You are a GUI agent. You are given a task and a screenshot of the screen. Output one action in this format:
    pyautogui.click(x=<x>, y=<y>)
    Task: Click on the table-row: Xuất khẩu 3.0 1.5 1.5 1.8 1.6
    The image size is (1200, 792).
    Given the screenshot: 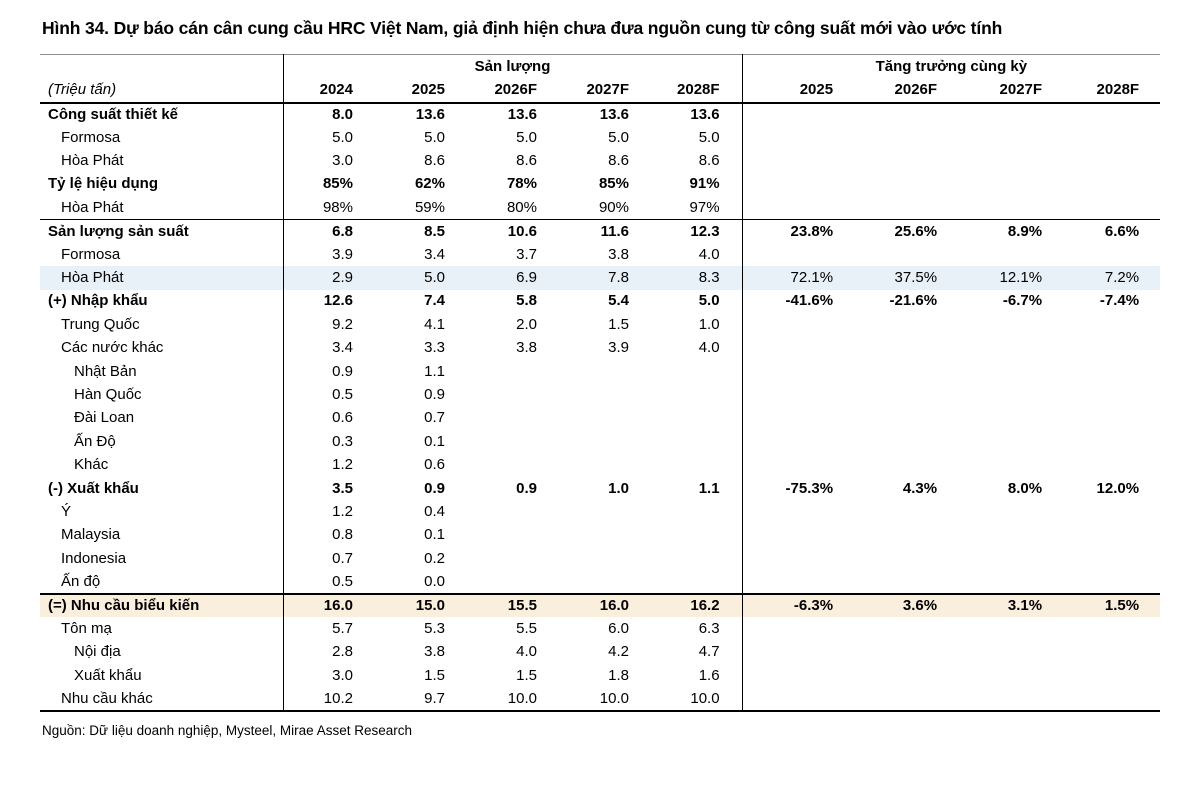 What is the action you would take?
    pyautogui.click(x=600, y=675)
    